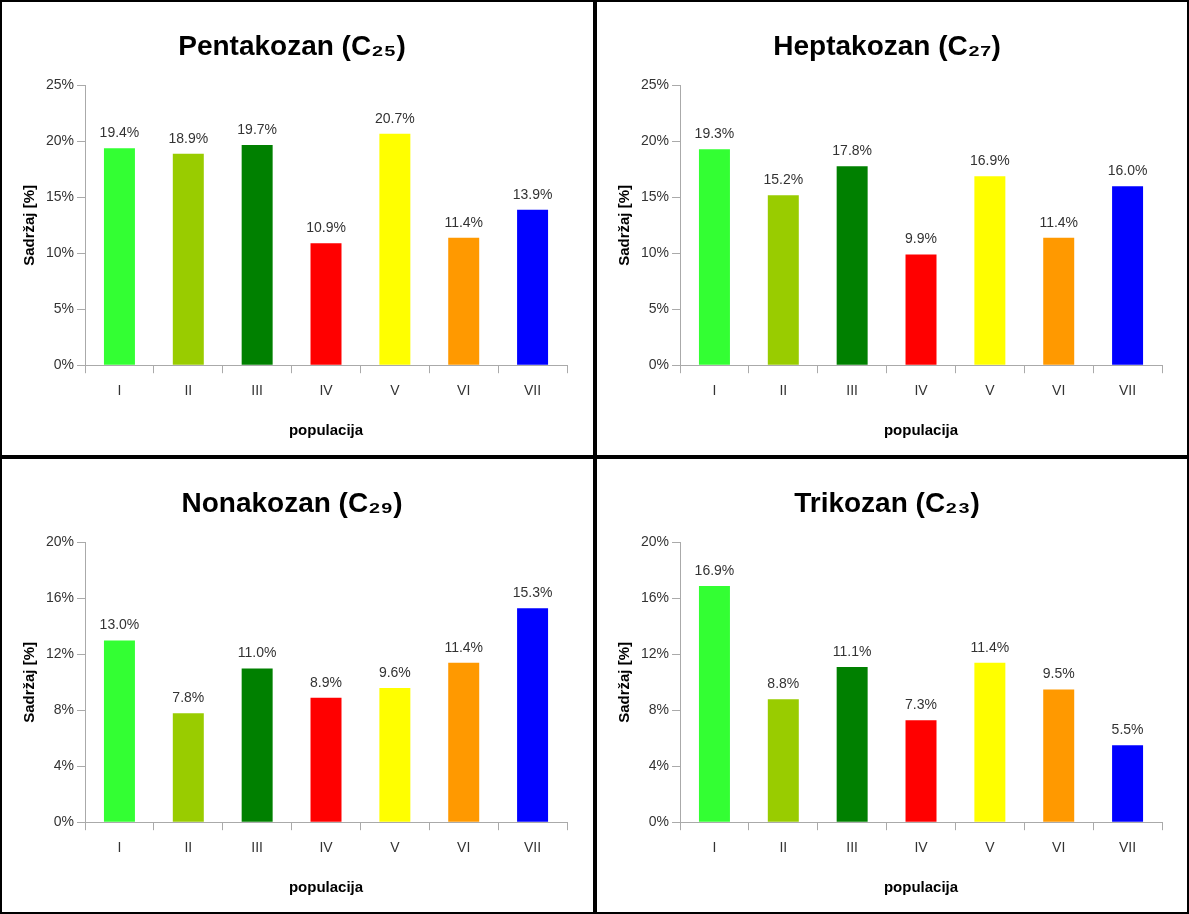  What do you see at coordinates (714, 133) in the screenshot?
I see `data-label: 19.3%` at bounding box center [714, 133].